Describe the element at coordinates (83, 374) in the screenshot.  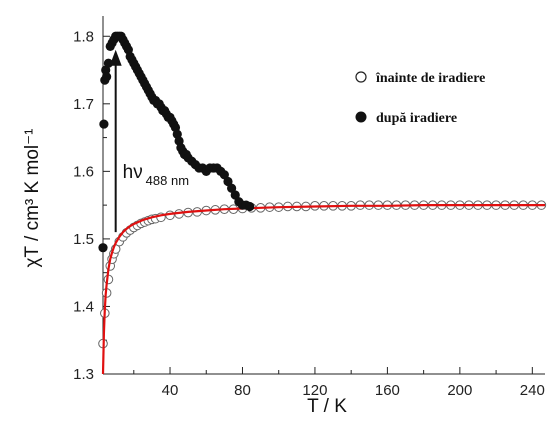
I see `y-tick-label: 1.3` at that location.